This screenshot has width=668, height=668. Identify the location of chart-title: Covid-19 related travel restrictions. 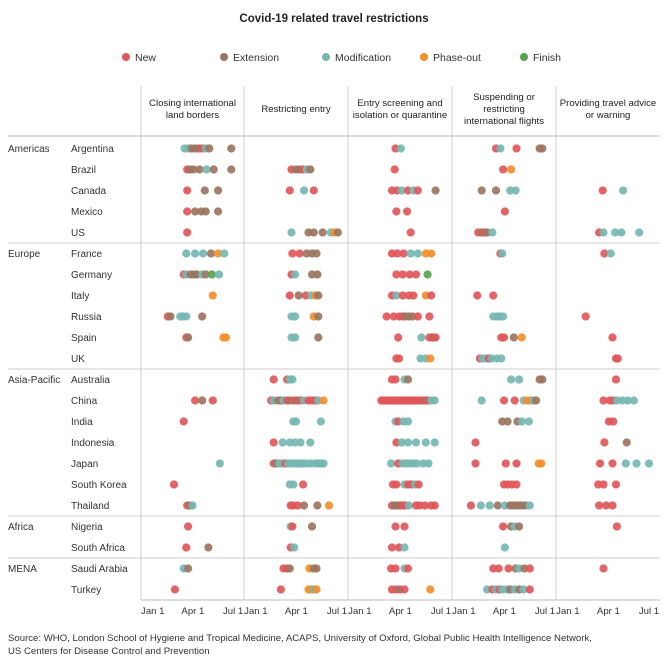
(333, 19).